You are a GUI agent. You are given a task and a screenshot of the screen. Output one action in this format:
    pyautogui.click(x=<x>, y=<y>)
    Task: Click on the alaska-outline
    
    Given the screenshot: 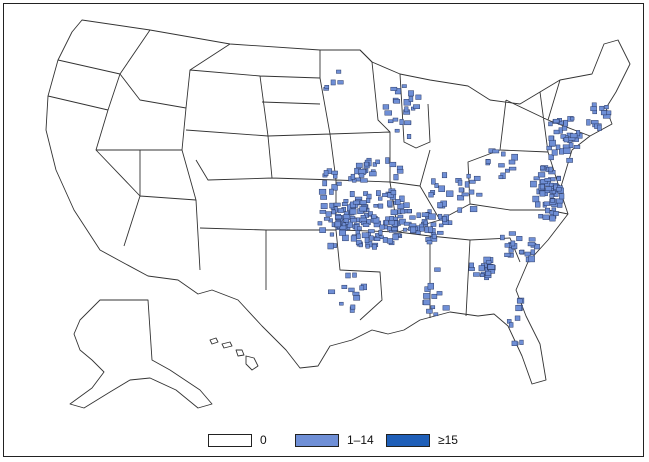 What is the action you would take?
    pyautogui.click(x=141, y=354)
    